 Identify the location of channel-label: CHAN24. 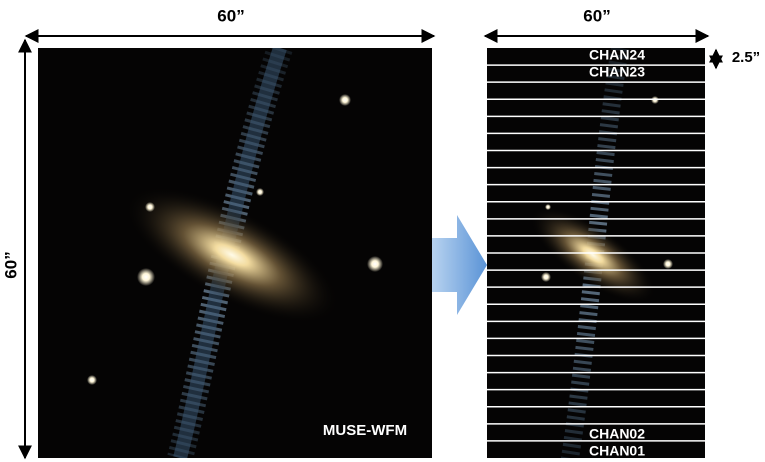
(617, 55).